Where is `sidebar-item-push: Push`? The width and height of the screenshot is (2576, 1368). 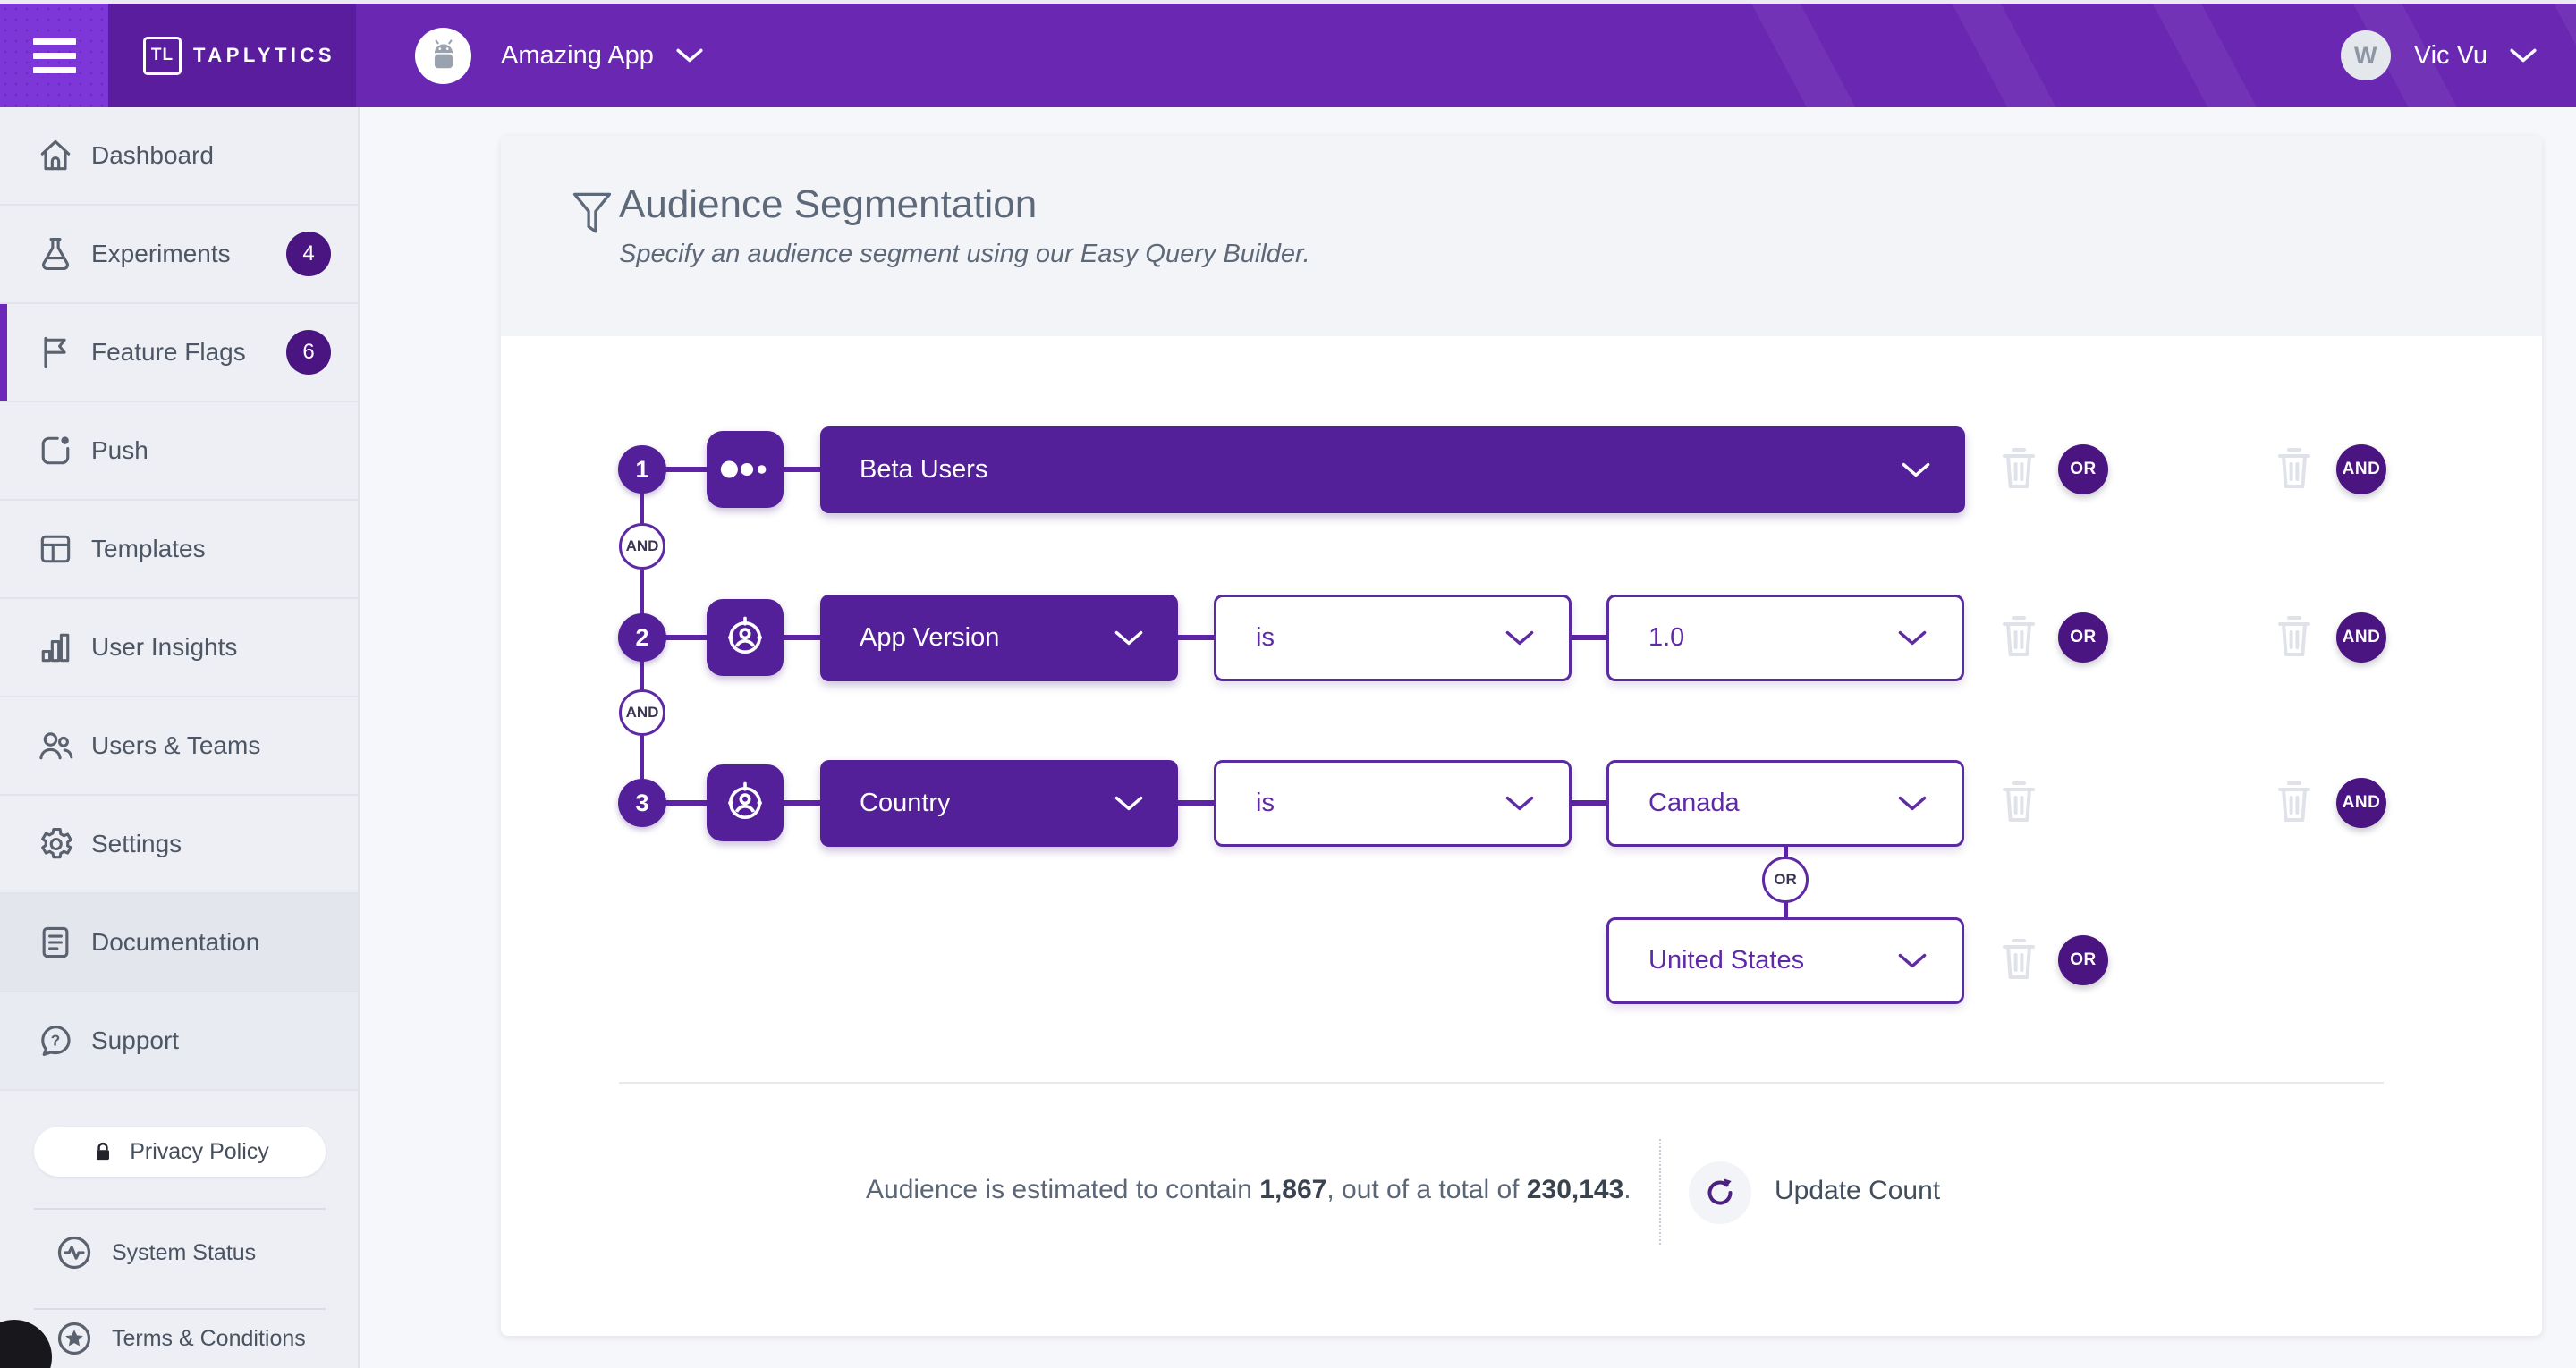 sidebar-item-push: Push is located at coordinates (179, 452).